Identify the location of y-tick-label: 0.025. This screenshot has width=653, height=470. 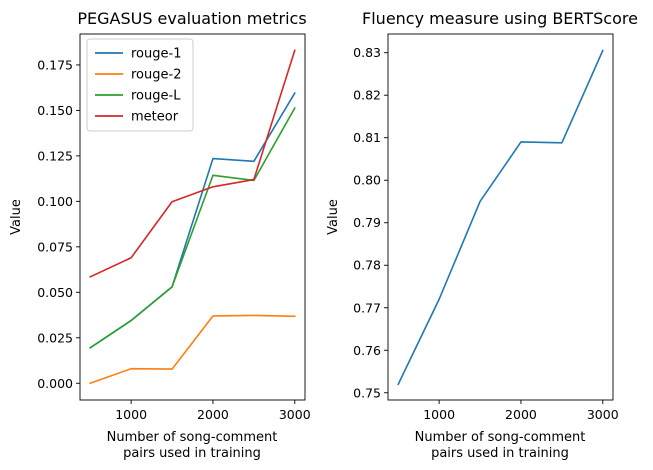
(55, 337).